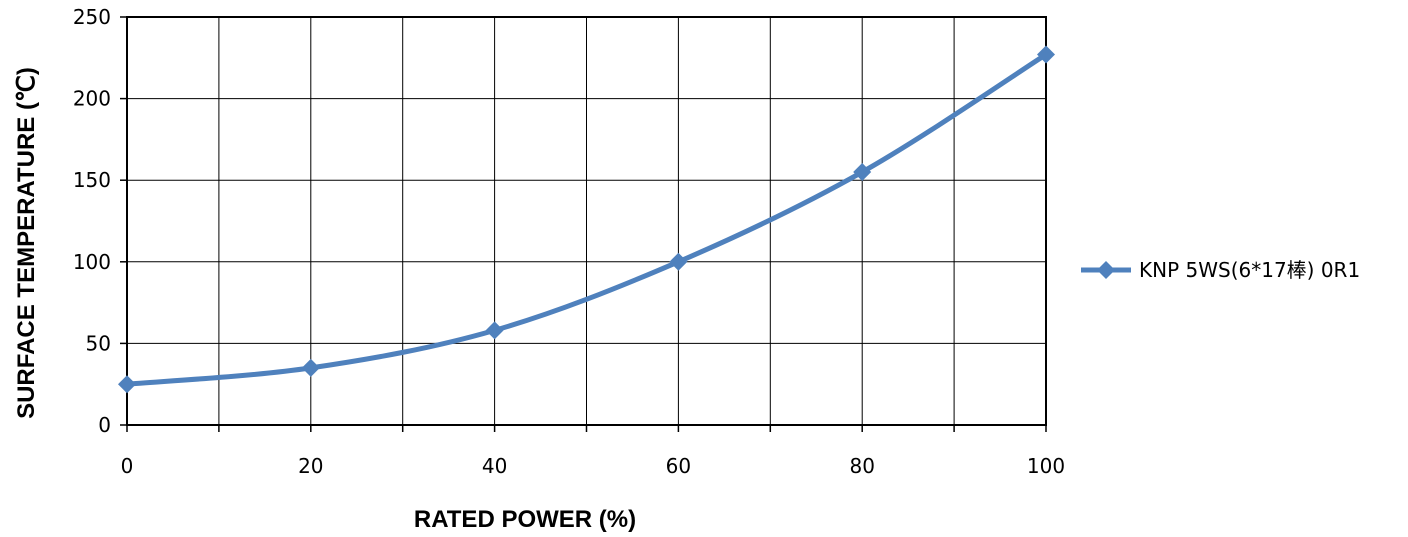 The image size is (1408, 537). What do you see at coordinates (1106, 270) in the screenshot?
I see `legend-marker` at bounding box center [1106, 270].